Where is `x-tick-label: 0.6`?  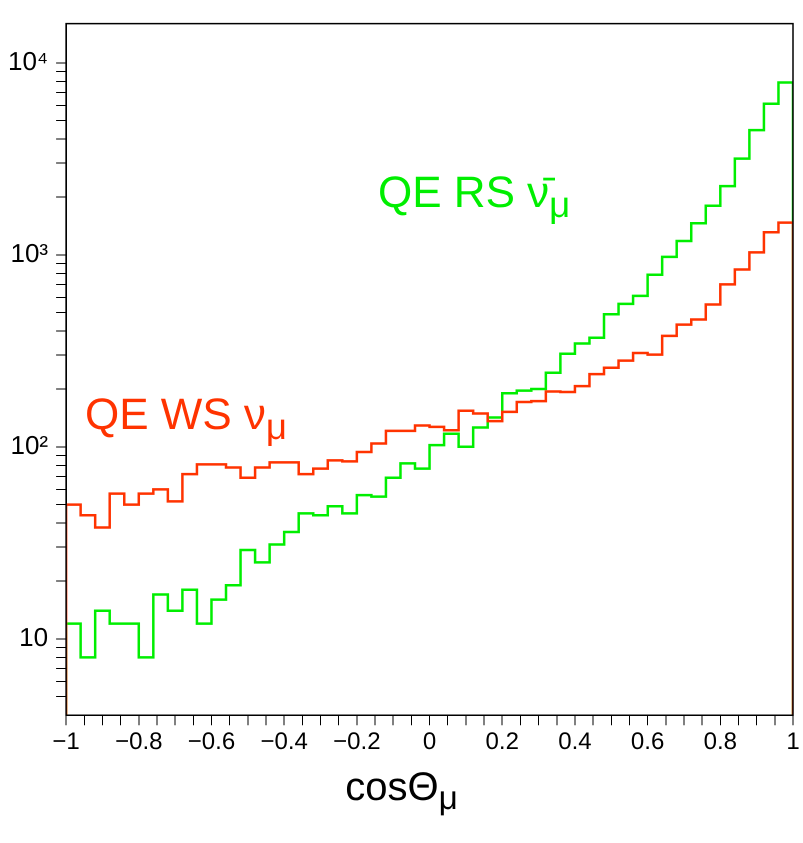
x-tick-label: 0.6 is located at coordinates (647, 742).